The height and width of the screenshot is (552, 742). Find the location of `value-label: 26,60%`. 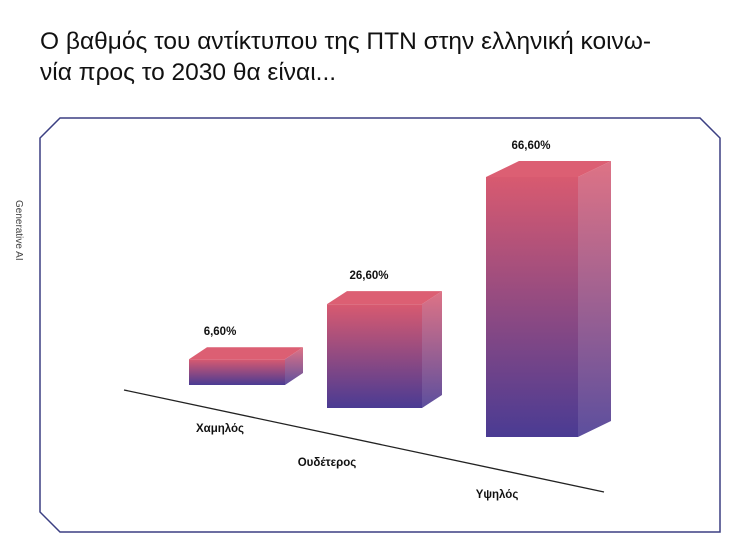

value-label: 26,60% is located at coordinates (368, 276).